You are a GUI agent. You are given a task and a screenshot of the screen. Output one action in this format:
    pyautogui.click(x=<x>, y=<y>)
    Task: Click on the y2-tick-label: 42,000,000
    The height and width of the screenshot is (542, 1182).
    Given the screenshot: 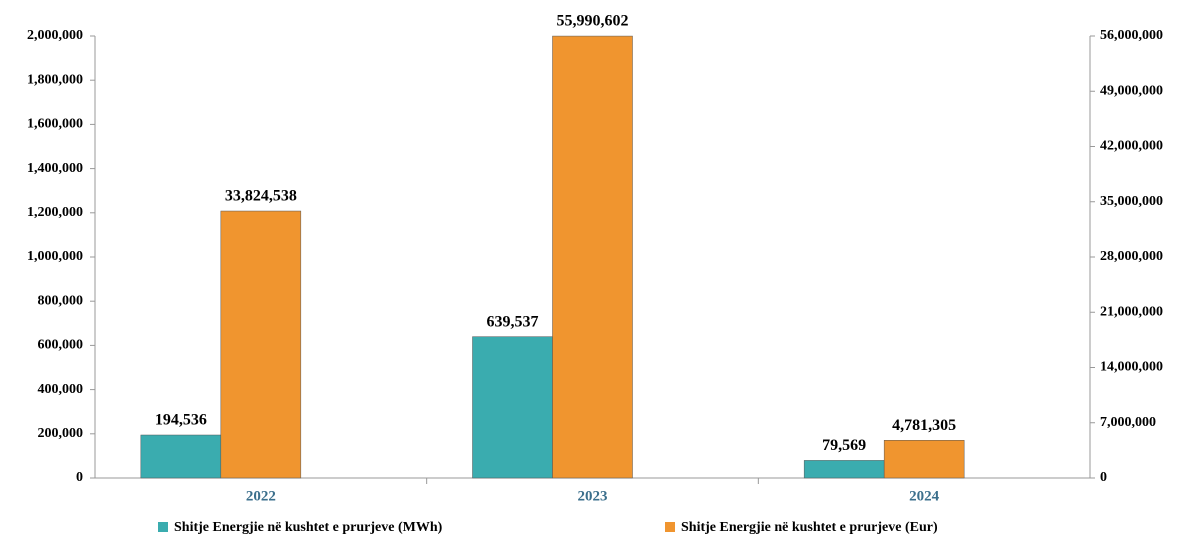 What is the action you would take?
    pyautogui.click(x=1131, y=146)
    